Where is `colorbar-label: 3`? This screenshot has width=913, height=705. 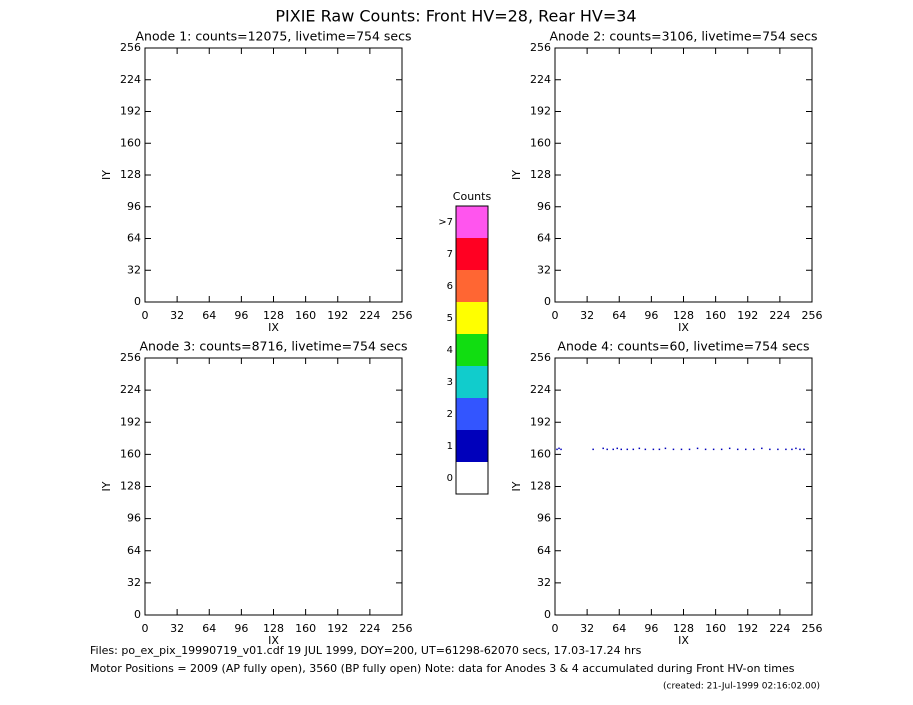
colorbar-label: 3 is located at coordinates (450, 382).